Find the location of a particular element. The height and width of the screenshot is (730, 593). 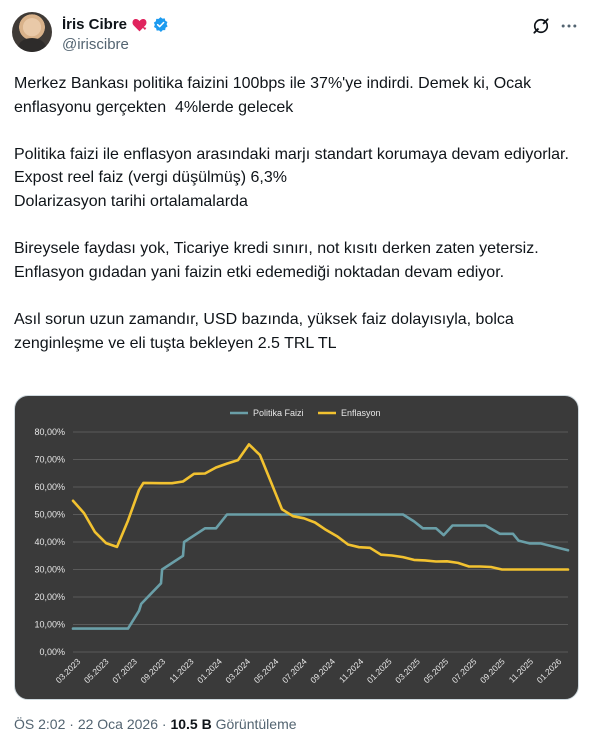

verified-badge-icon is located at coordinates (160, 24).